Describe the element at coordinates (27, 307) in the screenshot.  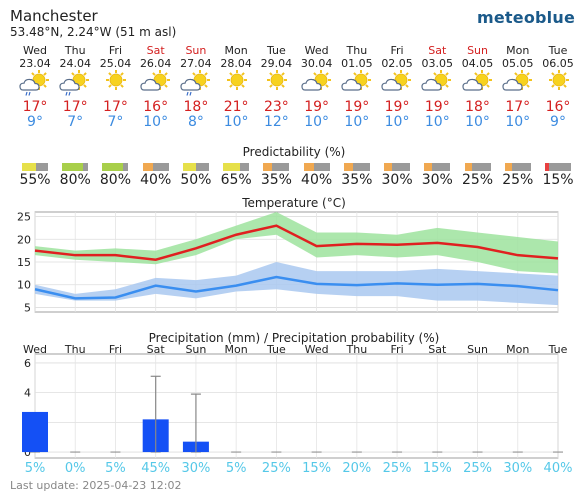
I see `temperature-tick-label: 5` at that location.